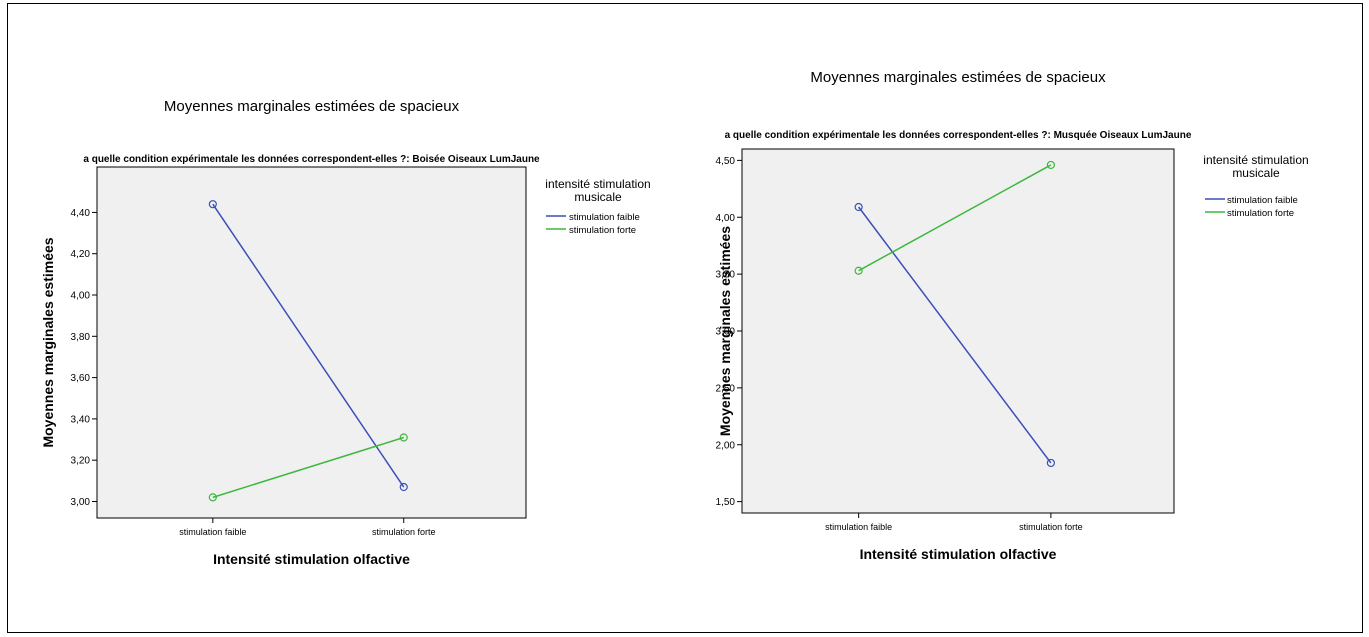  What do you see at coordinates (81, 378) in the screenshot?
I see `y-tick-label: 3,60` at bounding box center [81, 378].